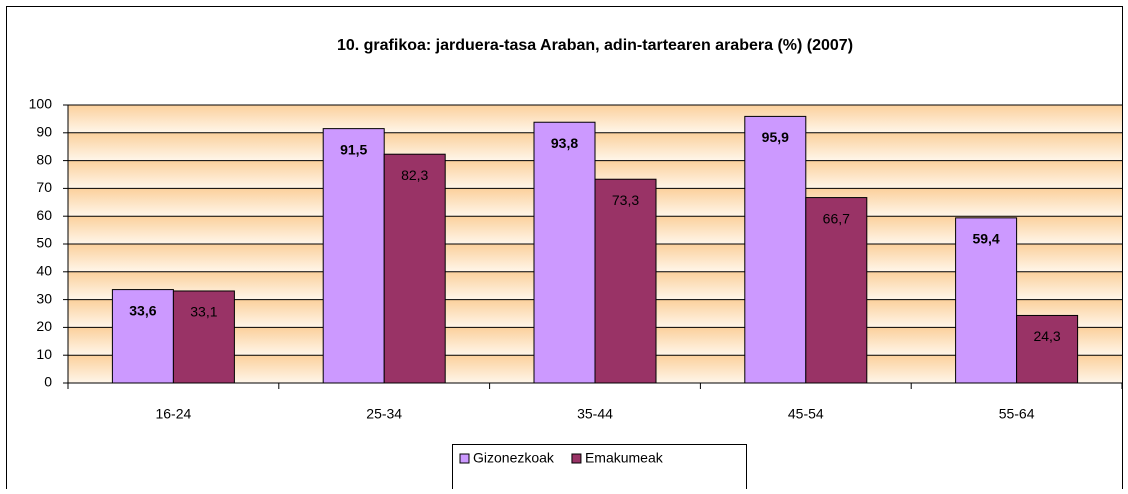 This screenshot has width=1128, height=494. Describe the element at coordinates (44, 187) in the screenshot. I see `y-tick-label: 70` at that location.